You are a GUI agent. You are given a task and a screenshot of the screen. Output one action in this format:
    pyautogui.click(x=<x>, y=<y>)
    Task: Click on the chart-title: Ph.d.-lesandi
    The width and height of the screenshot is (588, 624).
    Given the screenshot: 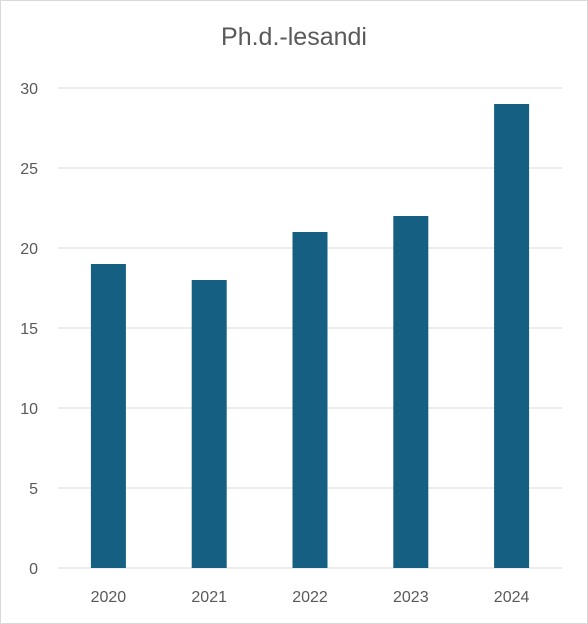 What is the action you would take?
    pyautogui.click(x=294, y=37)
    